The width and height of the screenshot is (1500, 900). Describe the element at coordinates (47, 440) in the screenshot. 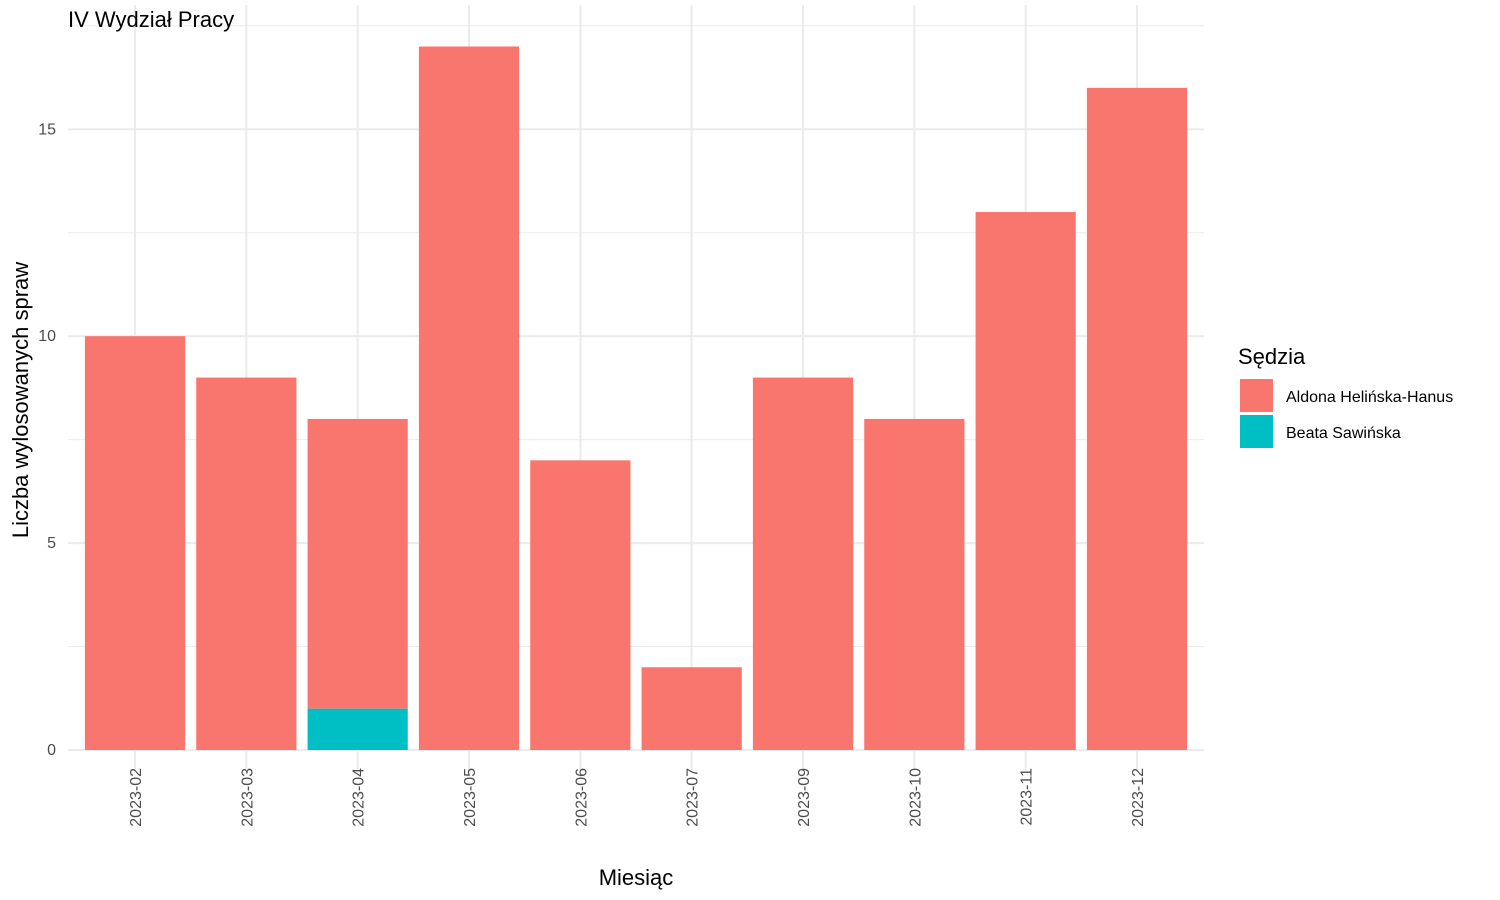

I see `y-axis-ticks: 0 5 10 15` at that location.